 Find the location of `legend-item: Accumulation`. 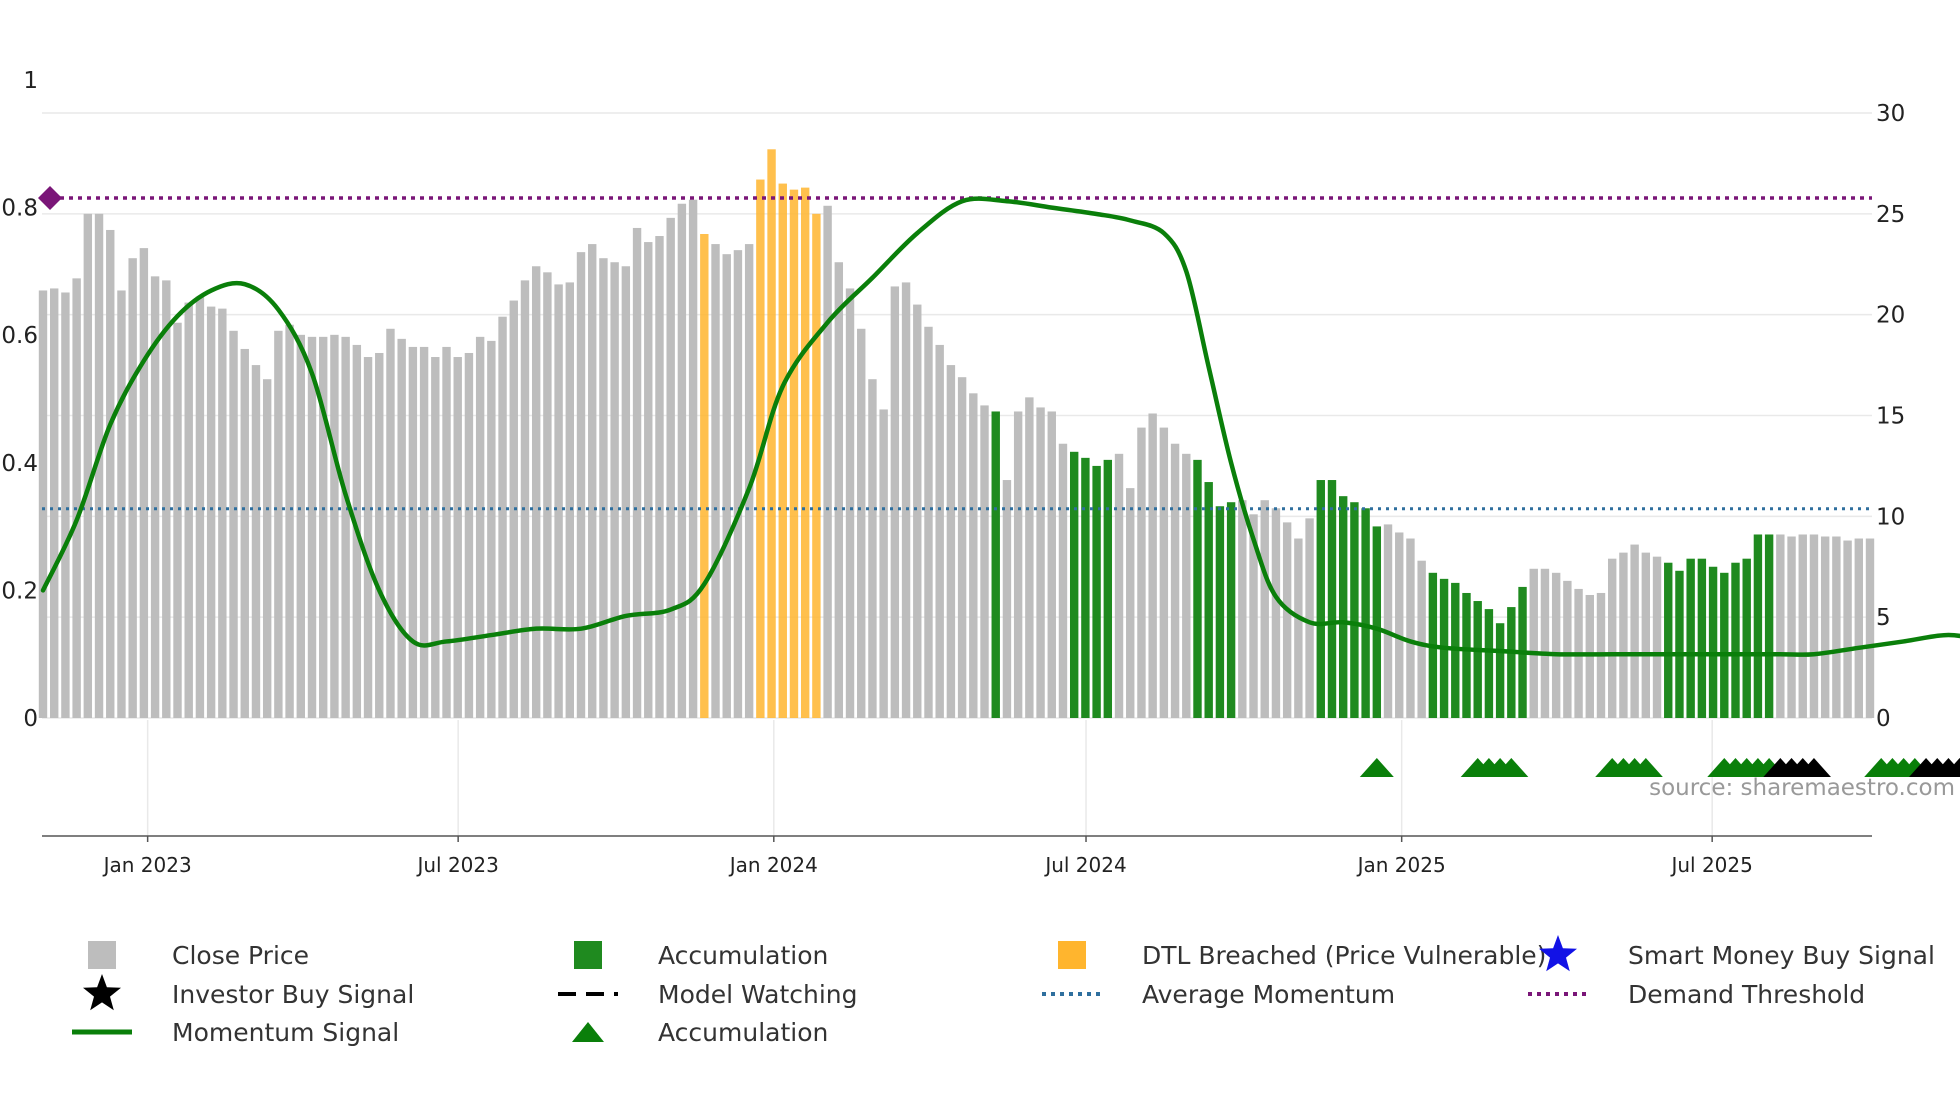

legend-item: Accumulation is located at coordinates (701, 955).